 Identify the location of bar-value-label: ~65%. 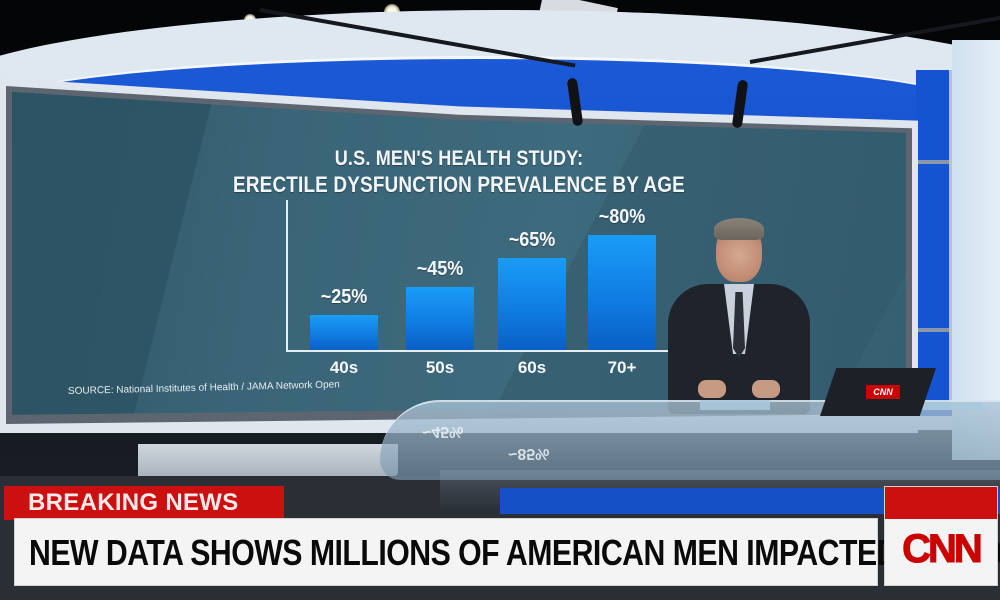
(532, 240).